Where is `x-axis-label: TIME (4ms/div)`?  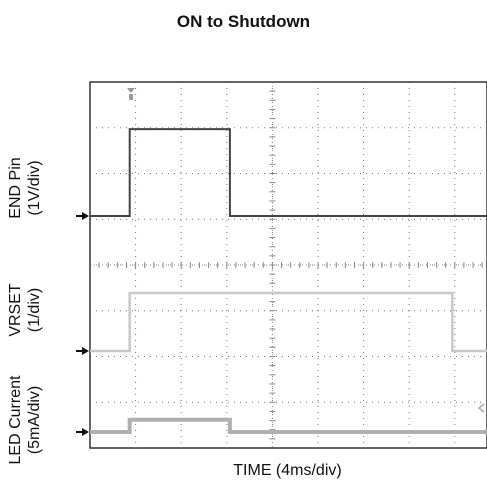 x-axis-label: TIME (4ms/div) is located at coordinates (287, 470).